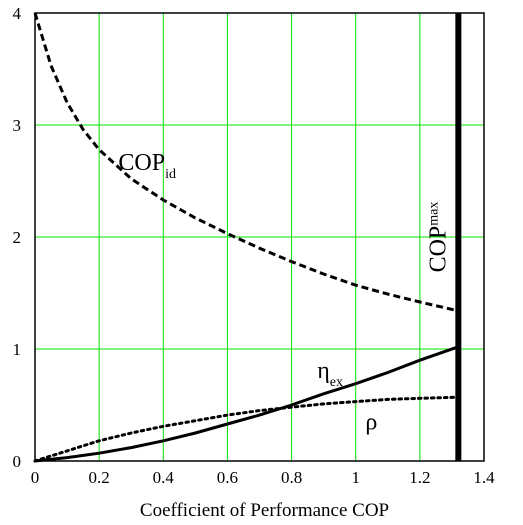 The width and height of the screenshot is (523, 525). I want to click on x-tick-label: 1.2, so click(419, 477).